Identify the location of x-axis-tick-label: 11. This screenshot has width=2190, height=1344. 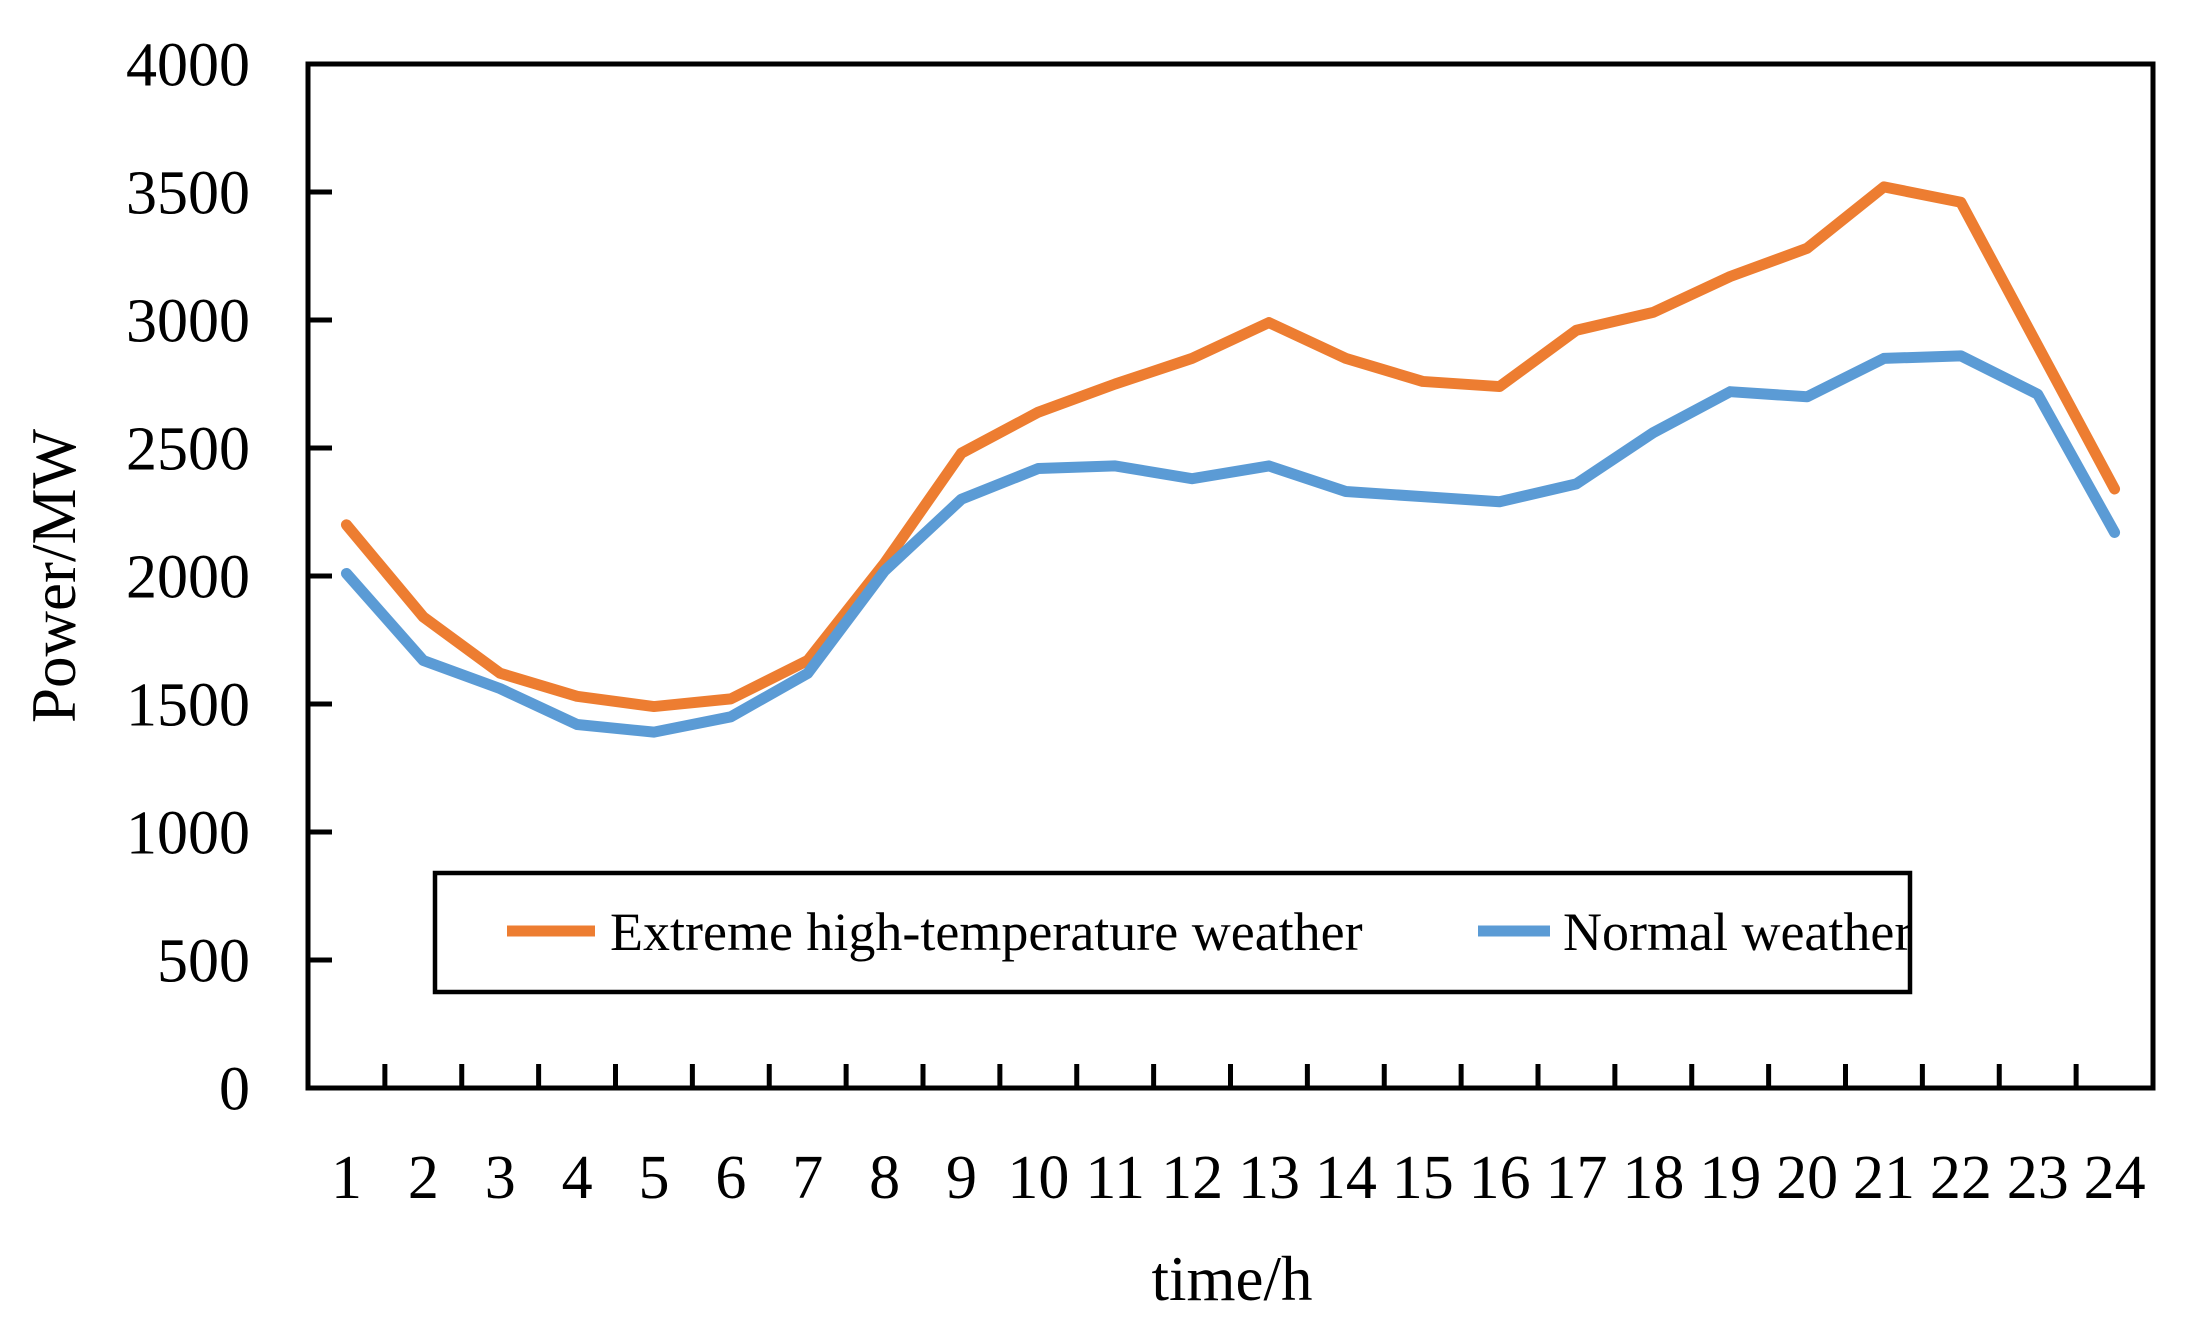
(1115, 1178).